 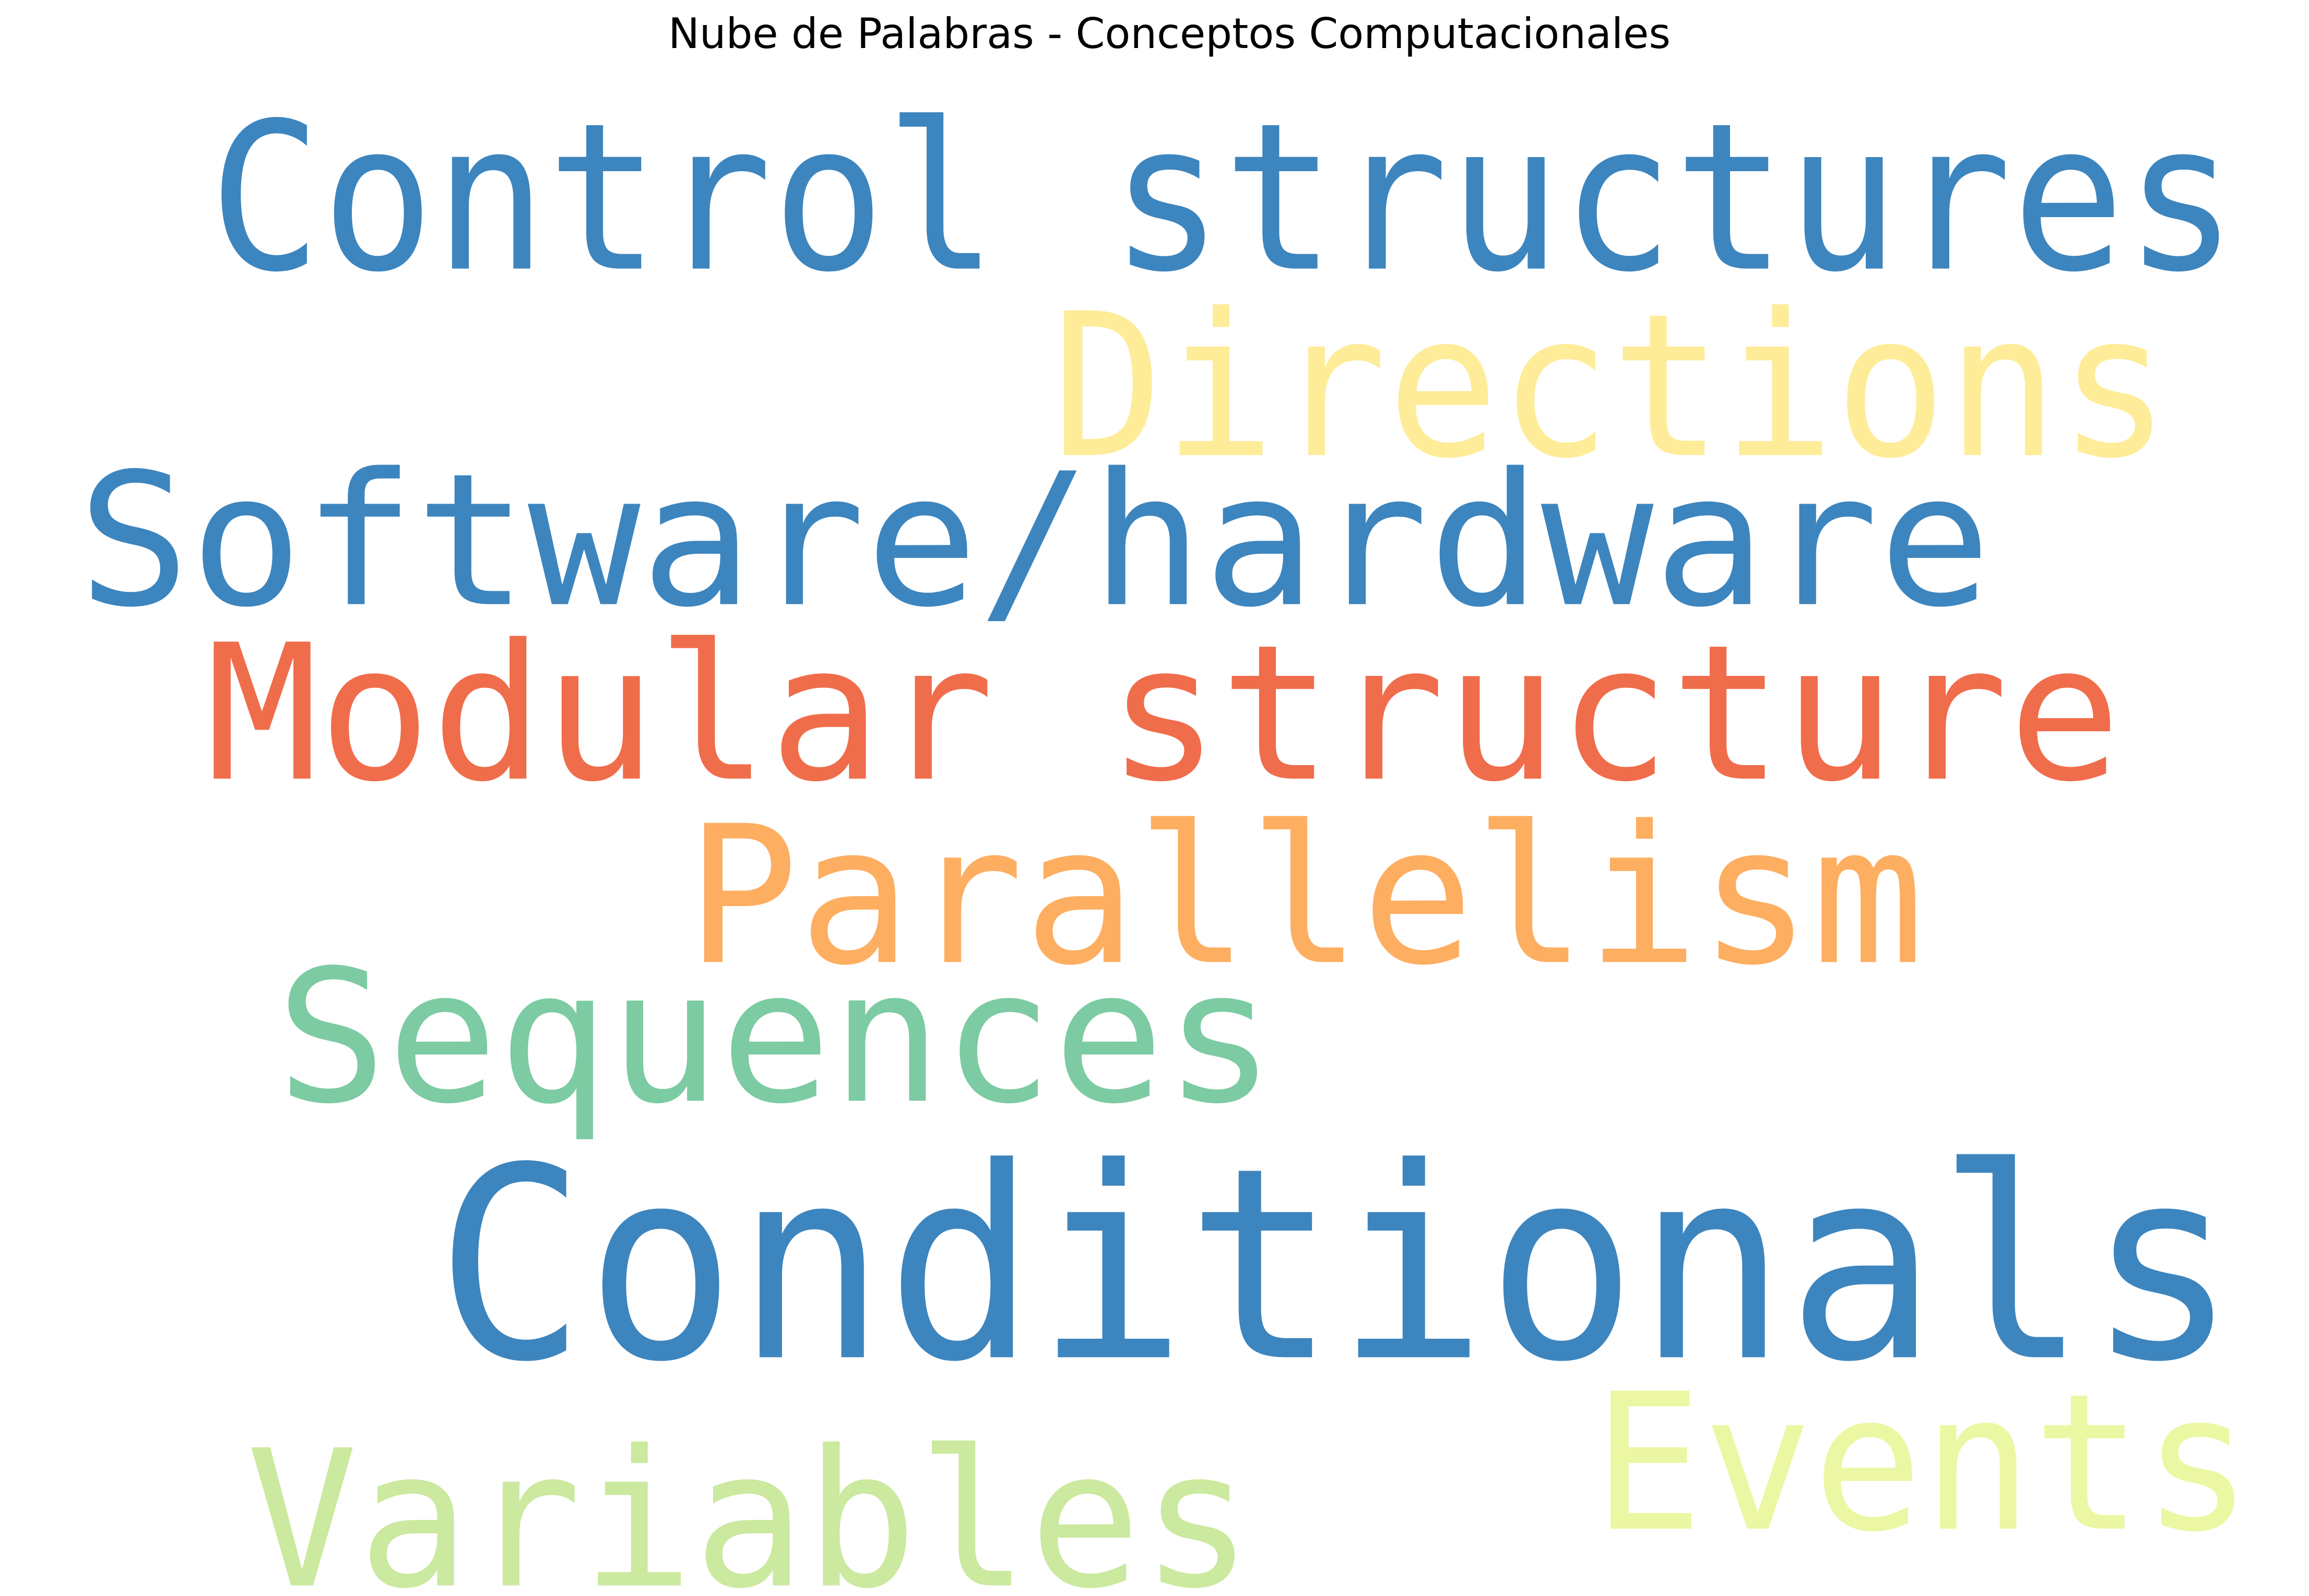 What do you see at coordinates (750, 1503) in the screenshot?
I see `word: Variables` at bounding box center [750, 1503].